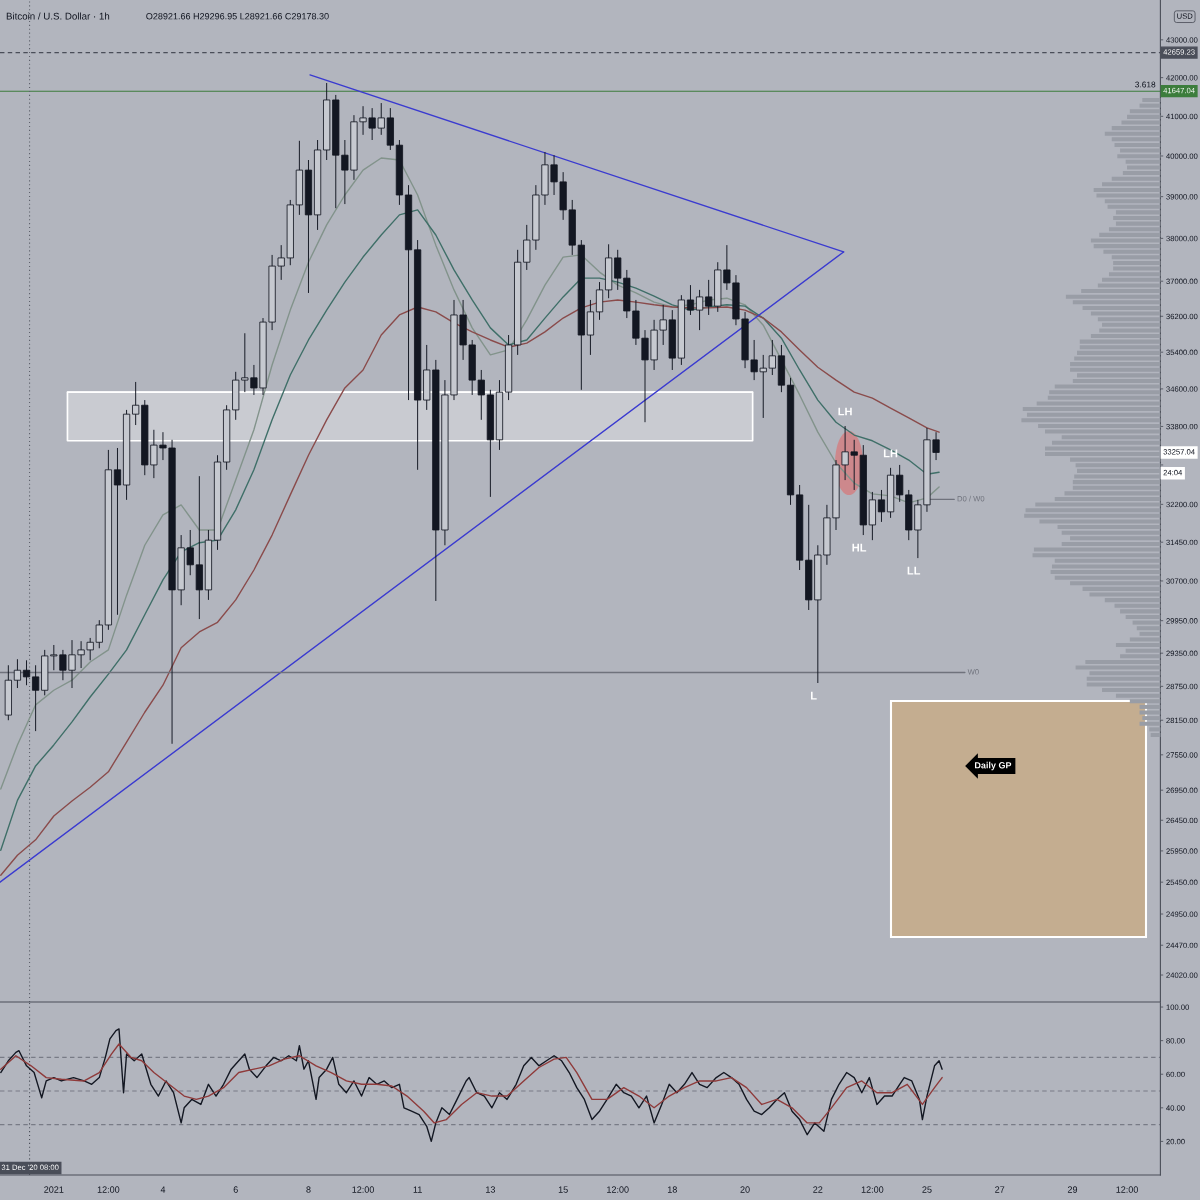 This screenshot has width=1200, height=1200. Describe the element at coordinates (1000, 1189) in the screenshot. I see `x-tick-label: 27` at that location.